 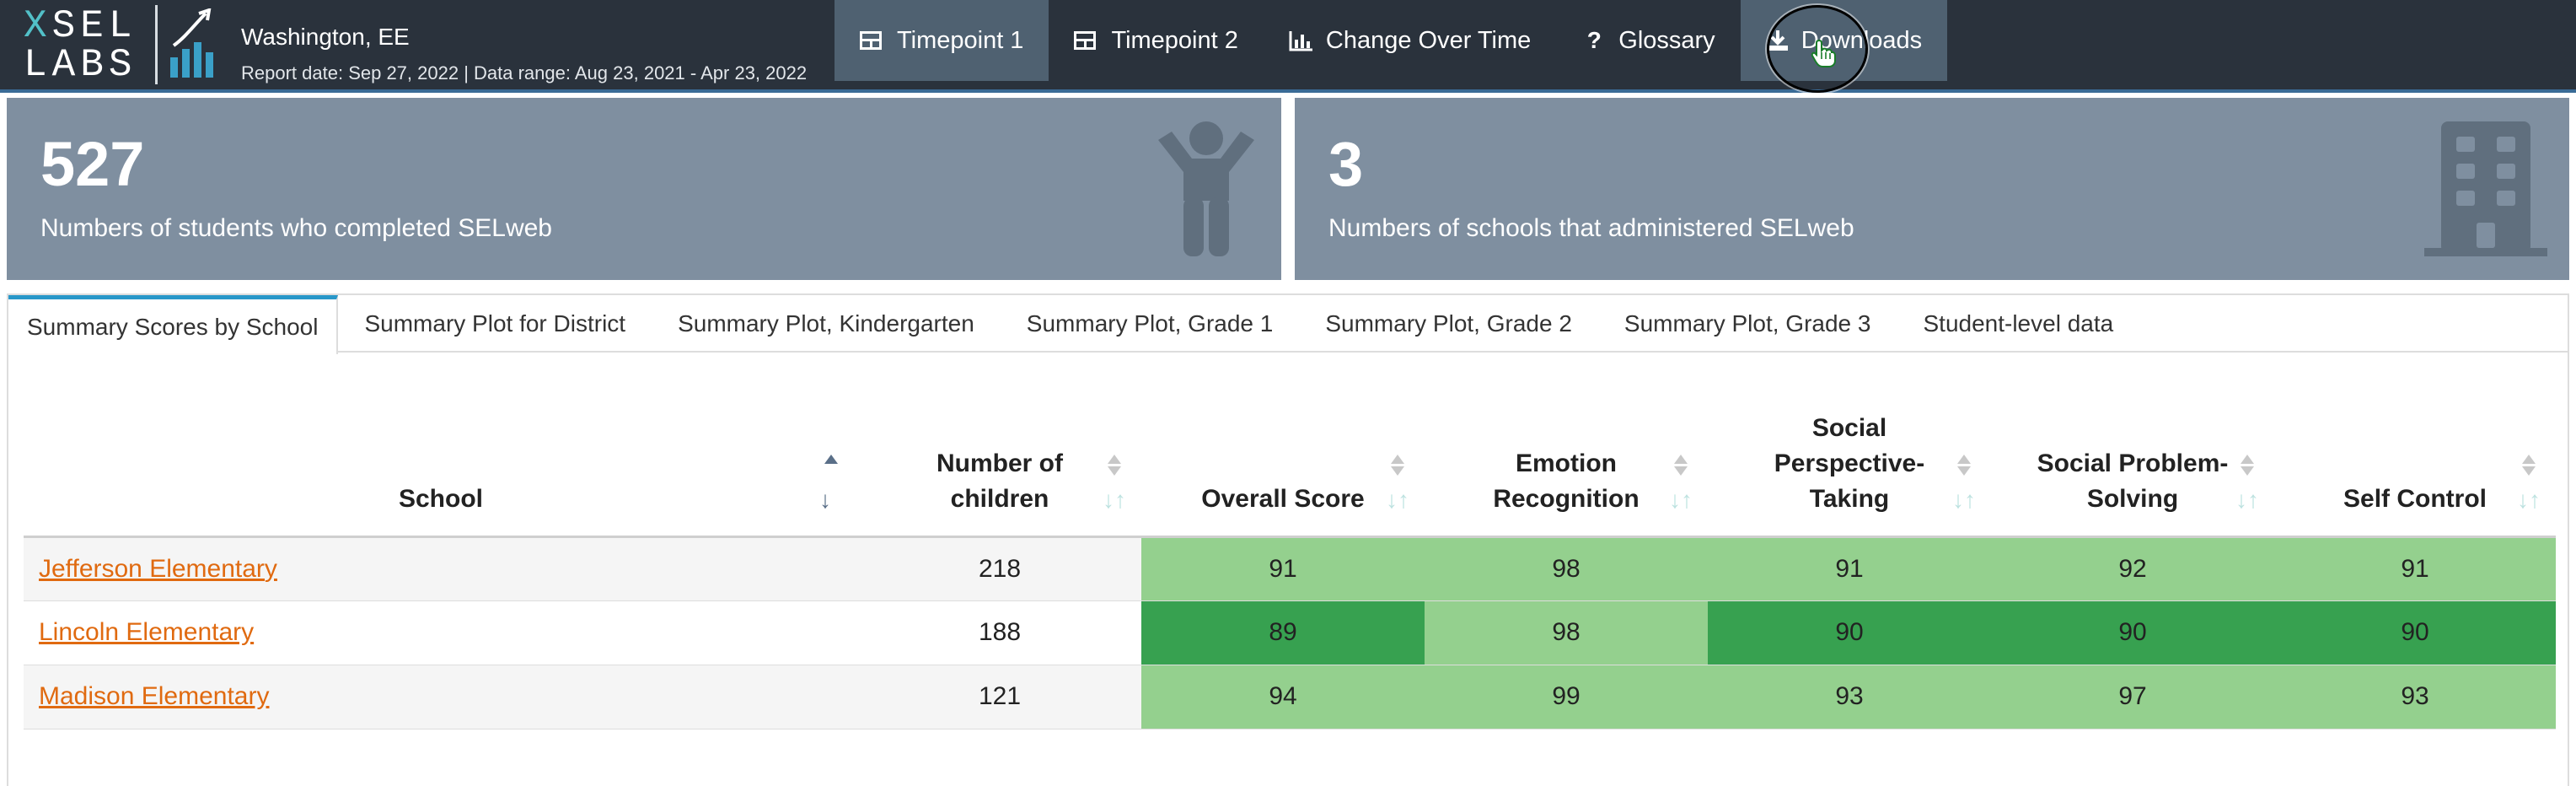 I want to click on tab-summary-plot-grade-3: Summary Plot, Grade 3, so click(x=1747, y=323).